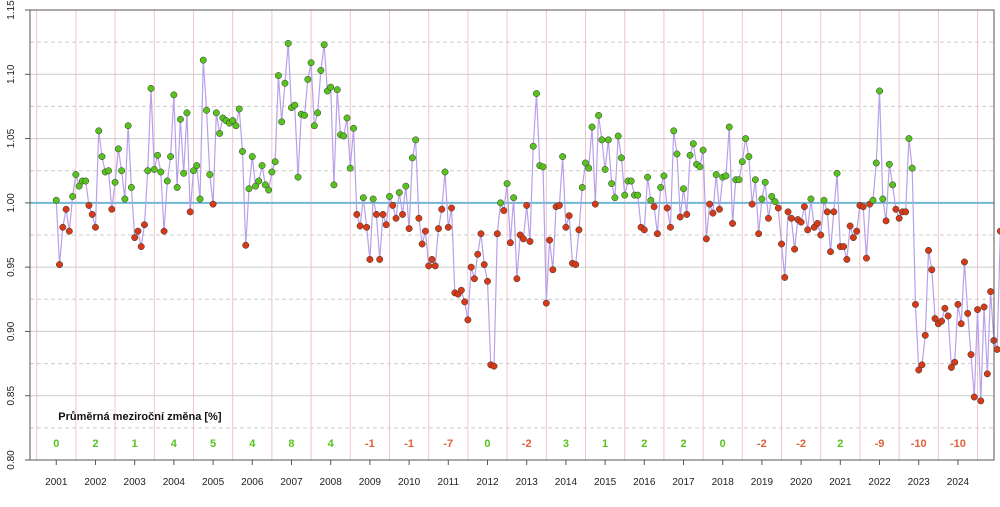 This screenshot has height=507, width=1000. What do you see at coordinates (409, 444) in the screenshot?
I see `annotation-value: -1` at bounding box center [409, 444].